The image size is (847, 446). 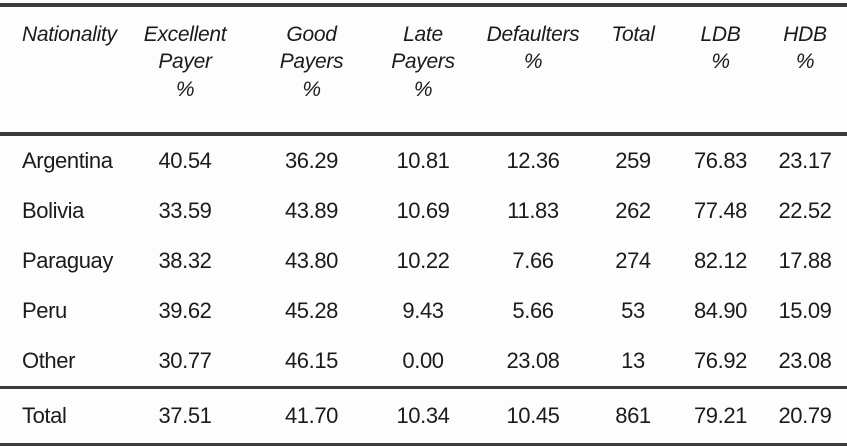 I want to click on cell-good: 45.28, so click(x=311, y=310).